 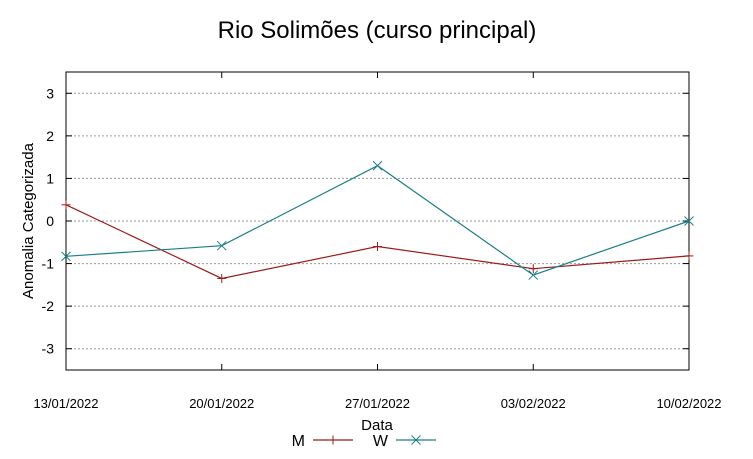 What do you see at coordinates (688, 403) in the screenshot?
I see `x-tick-label: 10/02/2022` at bounding box center [688, 403].